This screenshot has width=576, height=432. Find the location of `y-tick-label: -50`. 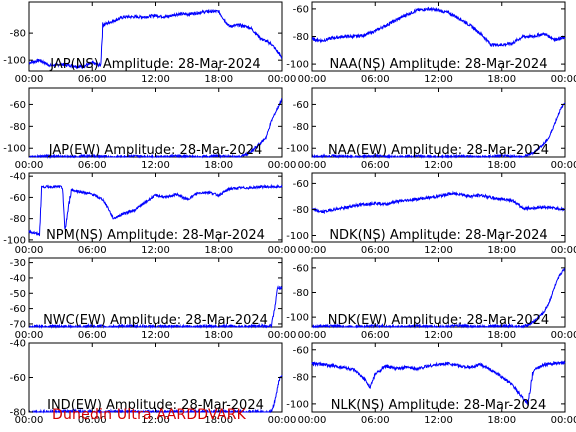

y-tick-label: -50 is located at coordinates (18, 294).